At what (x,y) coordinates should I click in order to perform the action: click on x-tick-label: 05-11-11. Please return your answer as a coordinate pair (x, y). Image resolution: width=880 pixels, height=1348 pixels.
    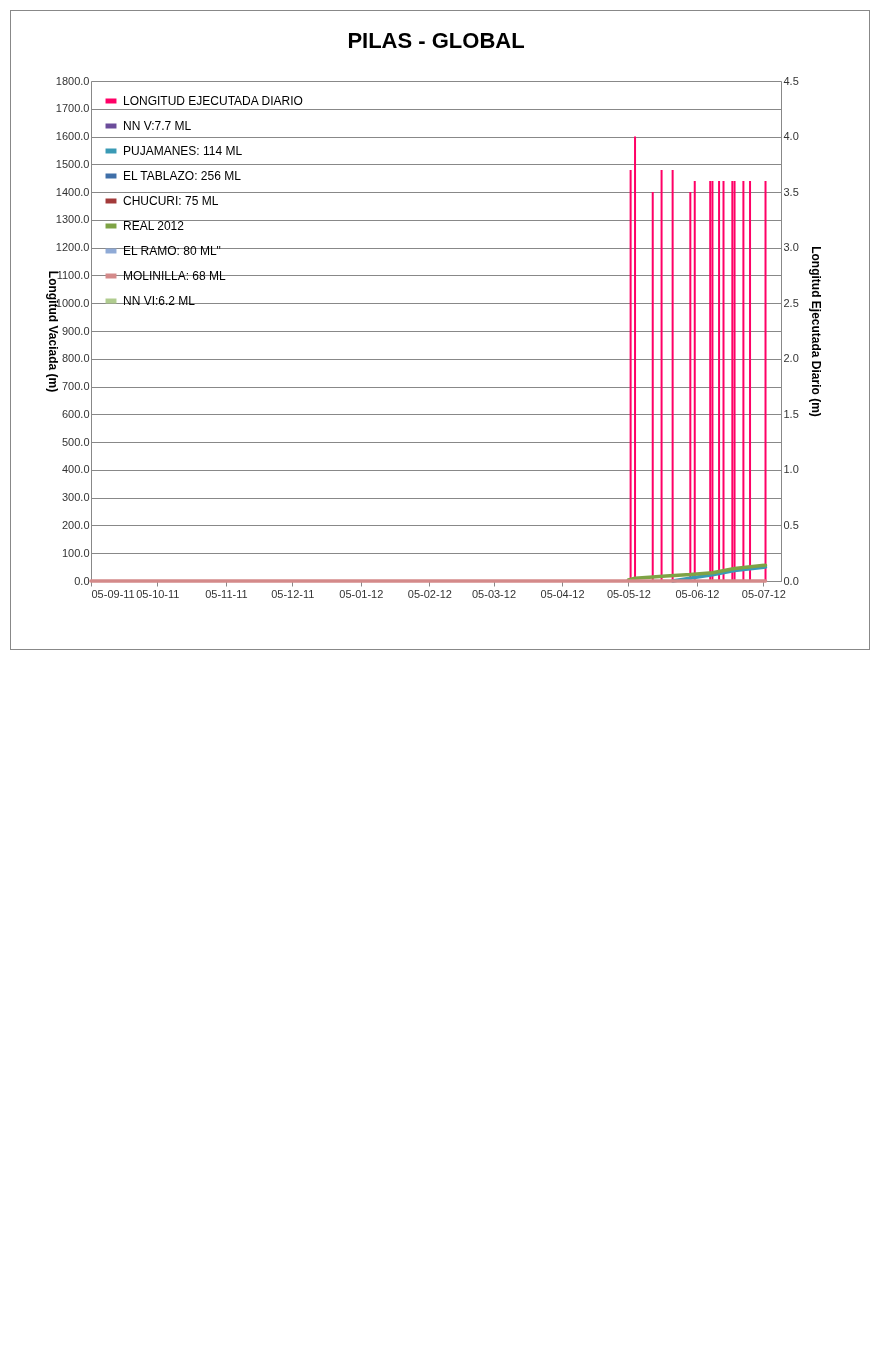
    Looking at the image, I should click on (226, 593).